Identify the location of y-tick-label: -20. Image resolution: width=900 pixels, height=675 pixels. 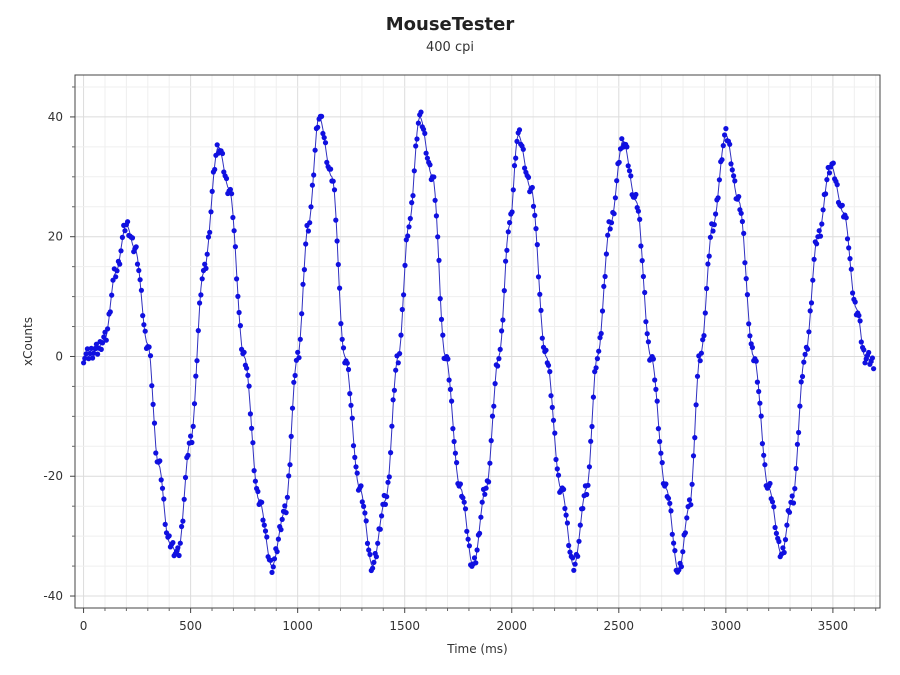
(53, 476).